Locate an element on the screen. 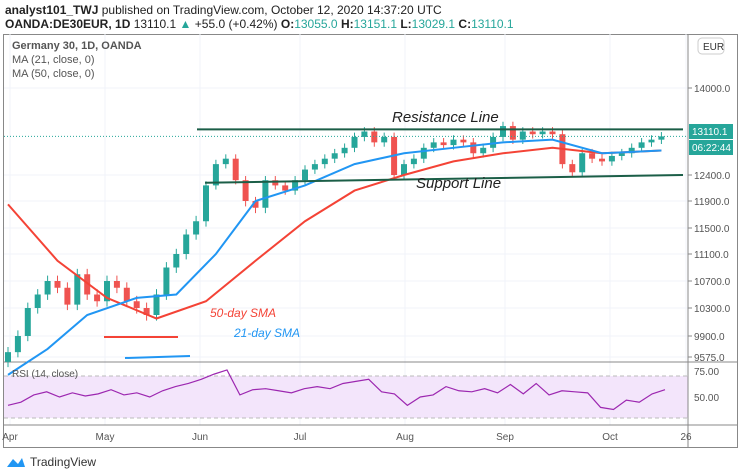 The image size is (740, 476). currency-badge is located at coordinates (711, 46).